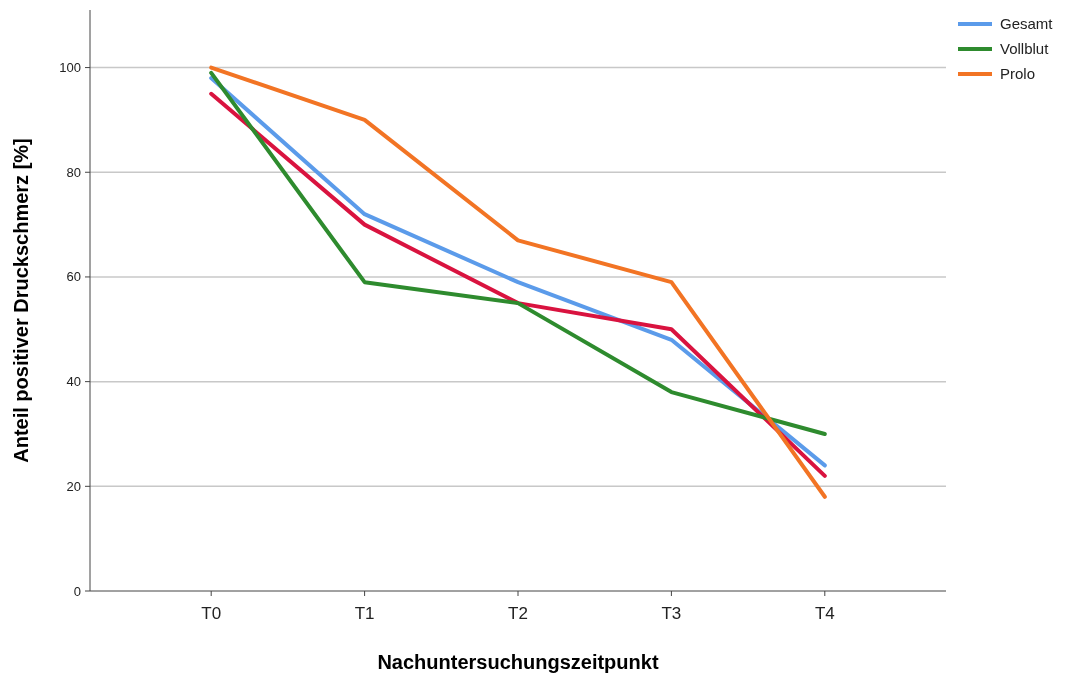 The image size is (1074, 675). What do you see at coordinates (1027, 24) in the screenshot?
I see `legend-label: Gesamt` at bounding box center [1027, 24].